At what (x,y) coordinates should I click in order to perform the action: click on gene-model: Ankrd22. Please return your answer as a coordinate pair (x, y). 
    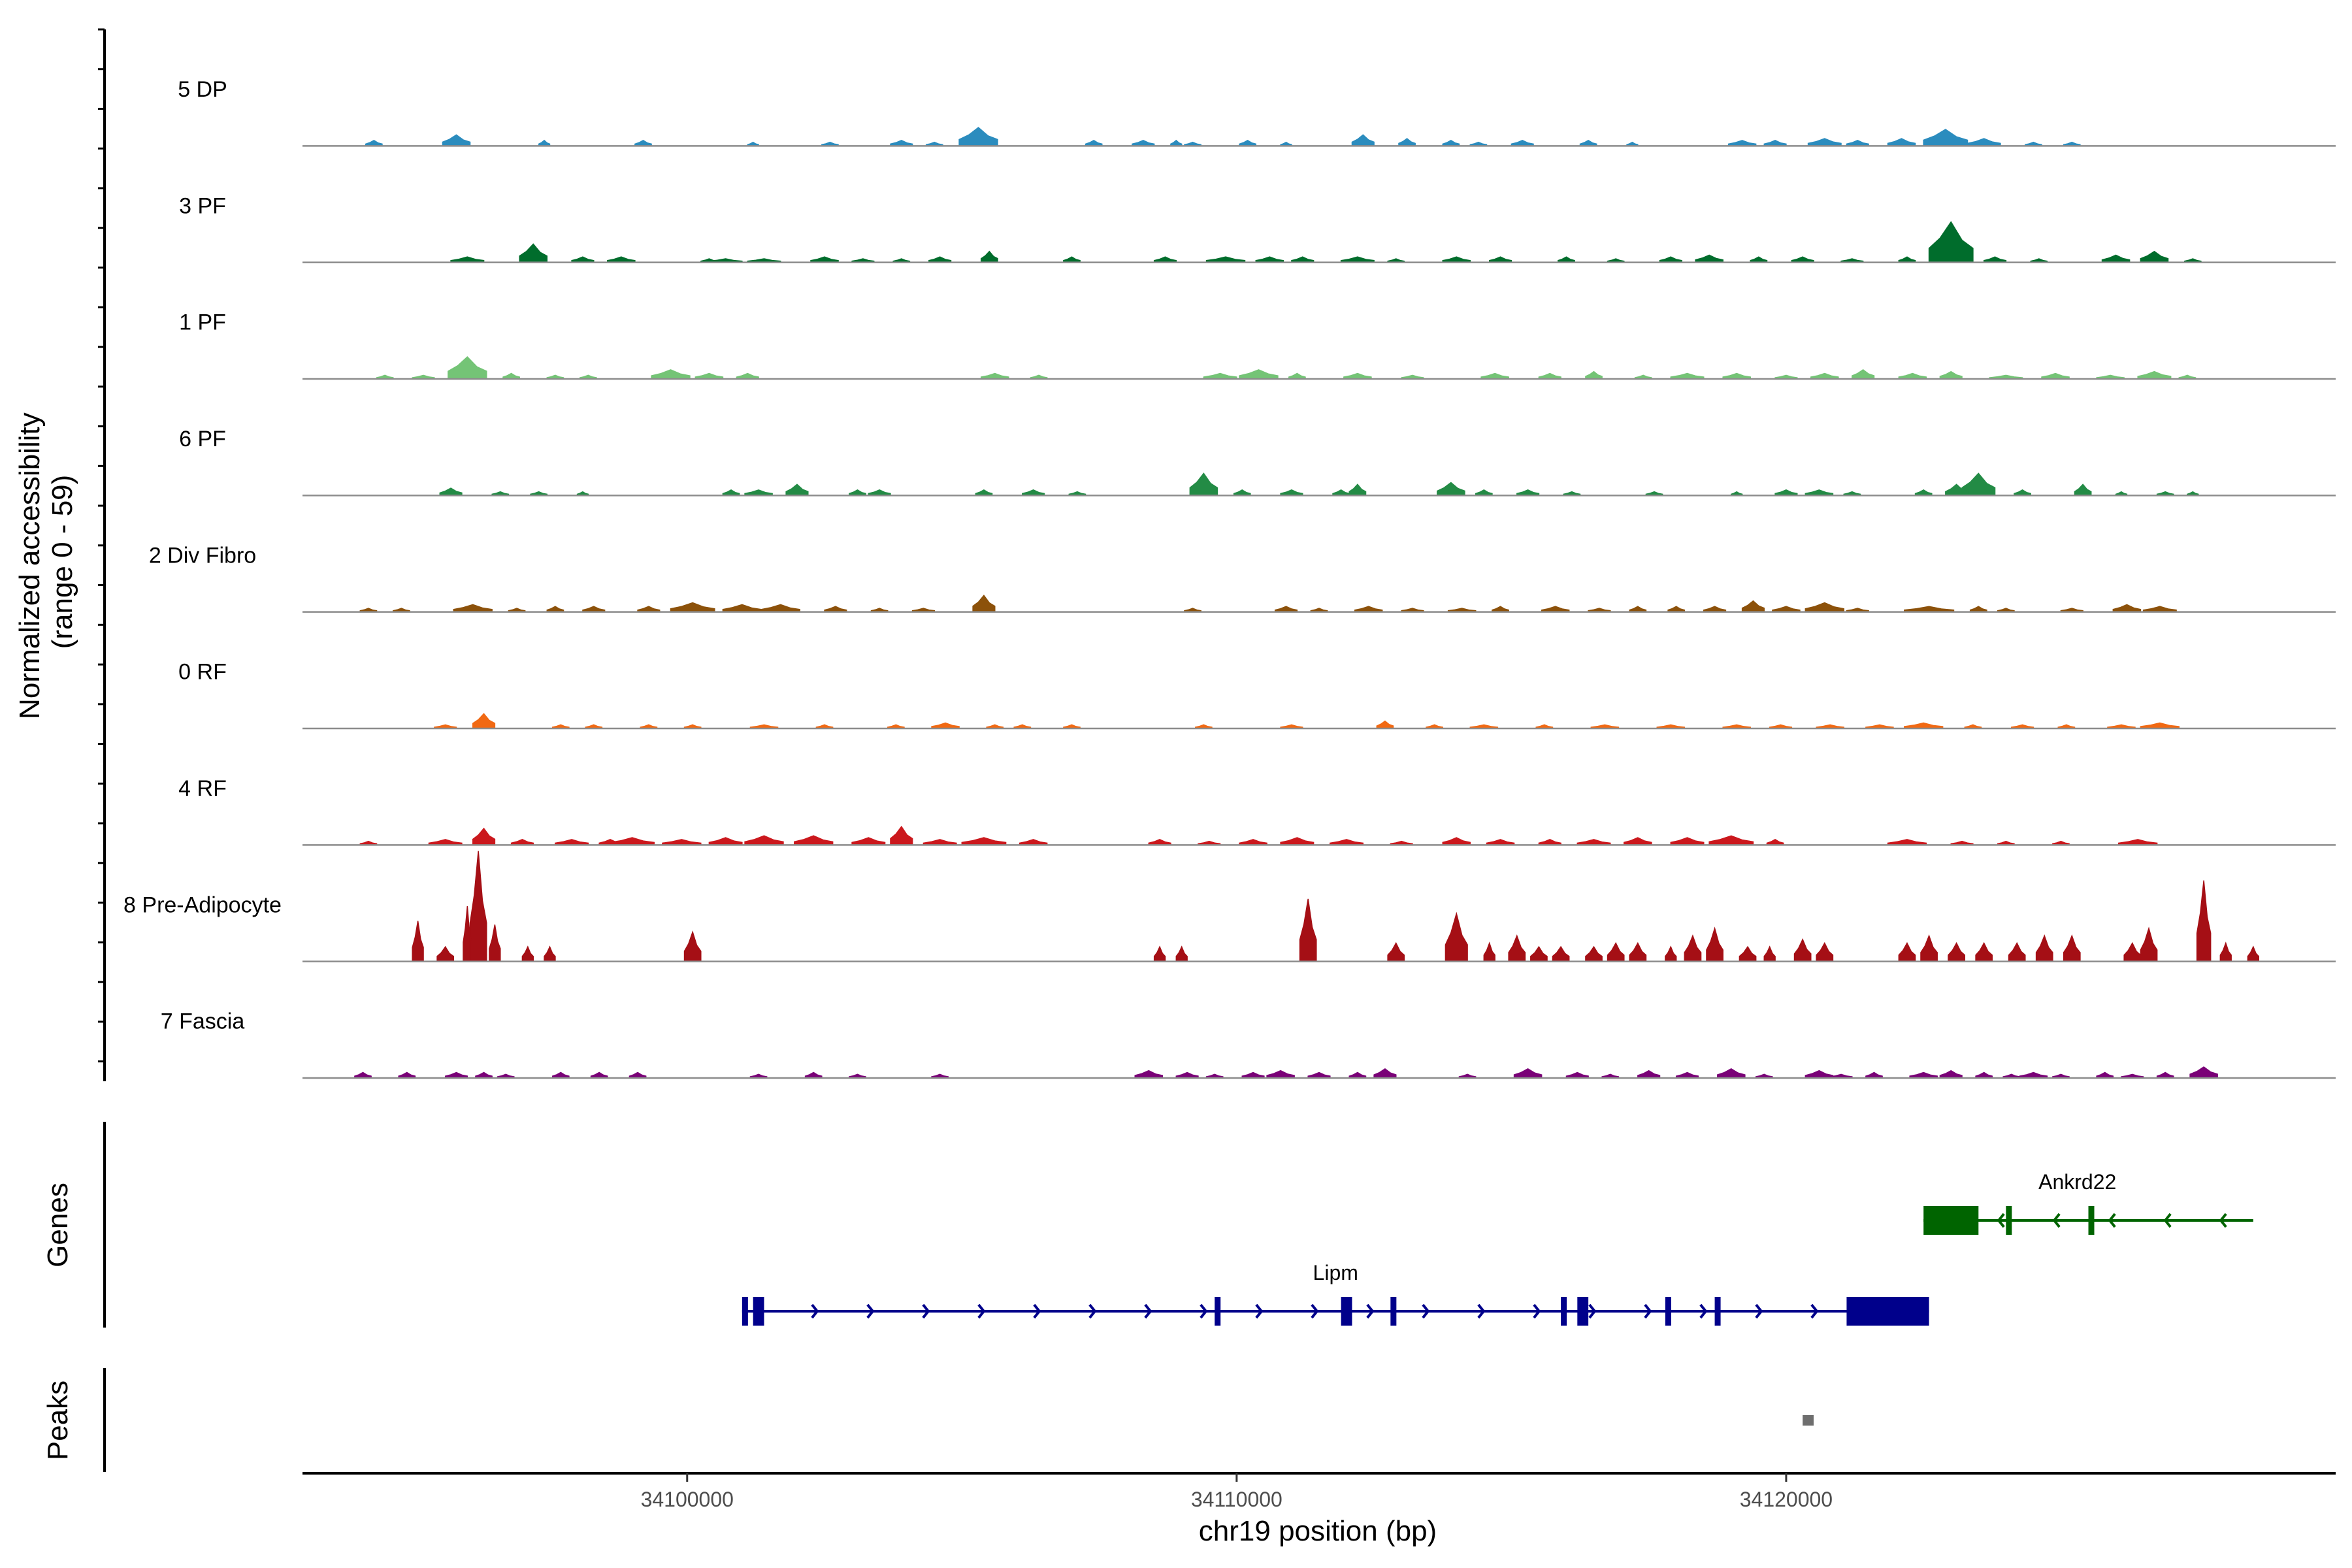
    Looking at the image, I should click on (2088, 1202).